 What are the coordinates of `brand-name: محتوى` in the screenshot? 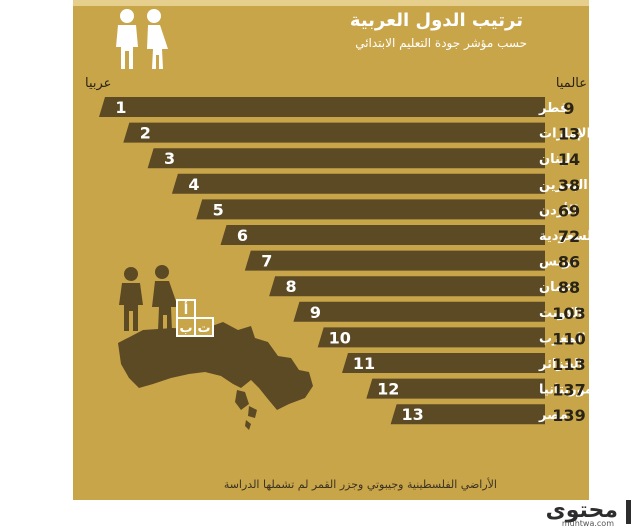 It's located at (581, 510).